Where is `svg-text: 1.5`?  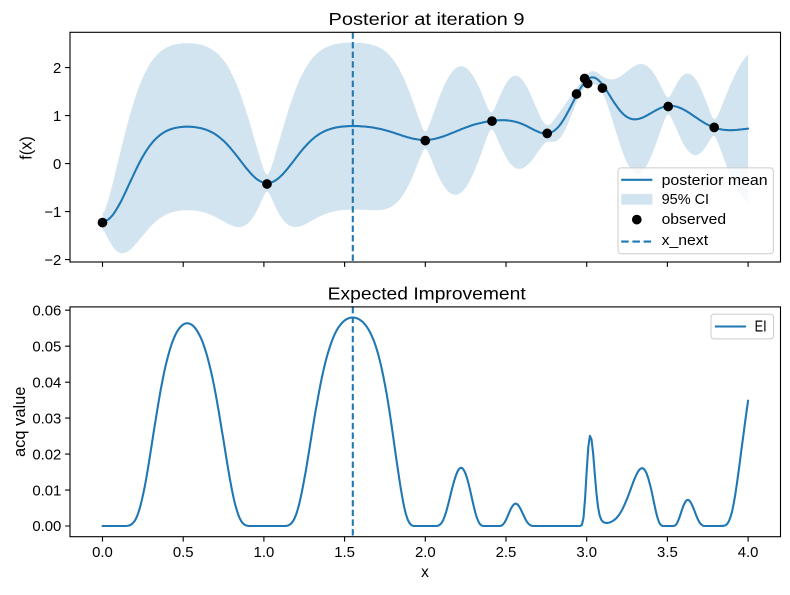 svg-text: 1.5 is located at coordinates (344, 553).